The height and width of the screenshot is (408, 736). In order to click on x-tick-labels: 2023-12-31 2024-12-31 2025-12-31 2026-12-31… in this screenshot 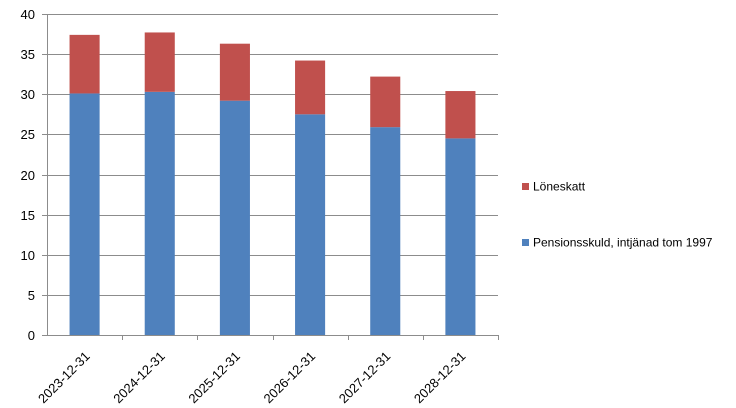, I will do `click(251, 378)`.